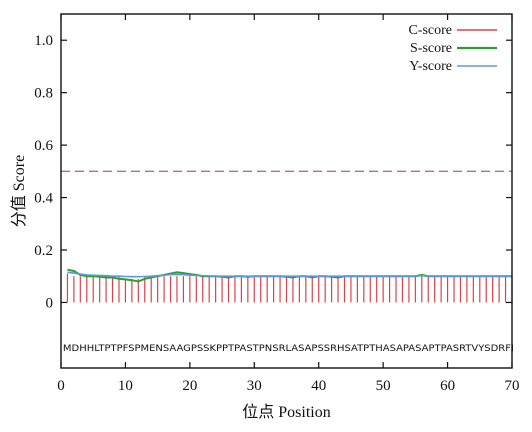 This screenshot has width=532, height=432. What do you see at coordinates (289, 288) in the screenshot?
I see `c-score-impulses` at bounding box center [289, 288].